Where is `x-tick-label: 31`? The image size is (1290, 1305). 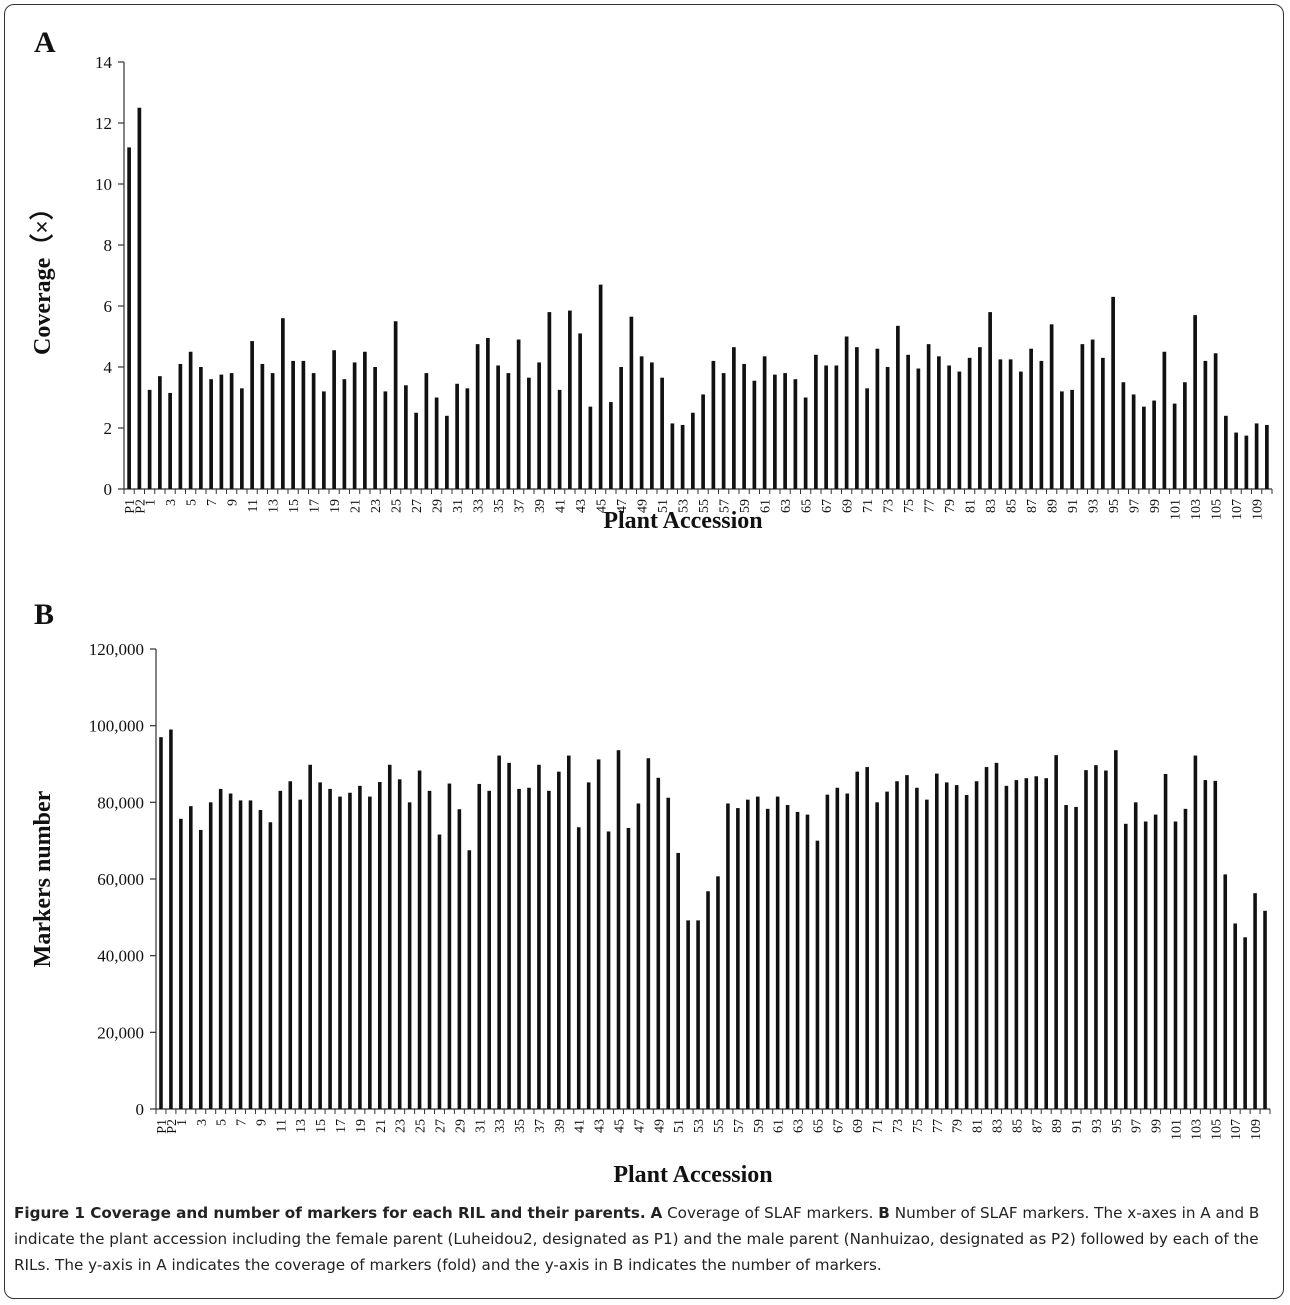
x-tick-label: 31 is located at coordinates (458, 506).